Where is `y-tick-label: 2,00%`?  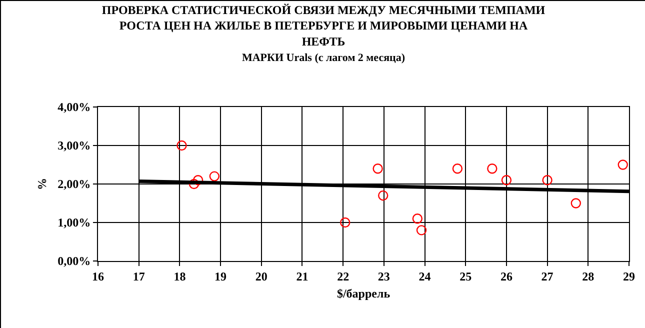
y-tick-label: 2,00% is located at coordinates (74, 184).